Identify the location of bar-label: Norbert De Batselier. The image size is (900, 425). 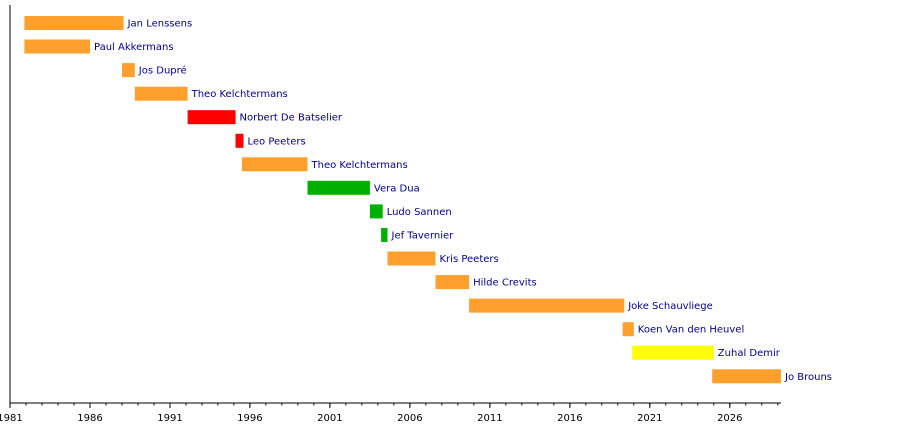
(291, 118).